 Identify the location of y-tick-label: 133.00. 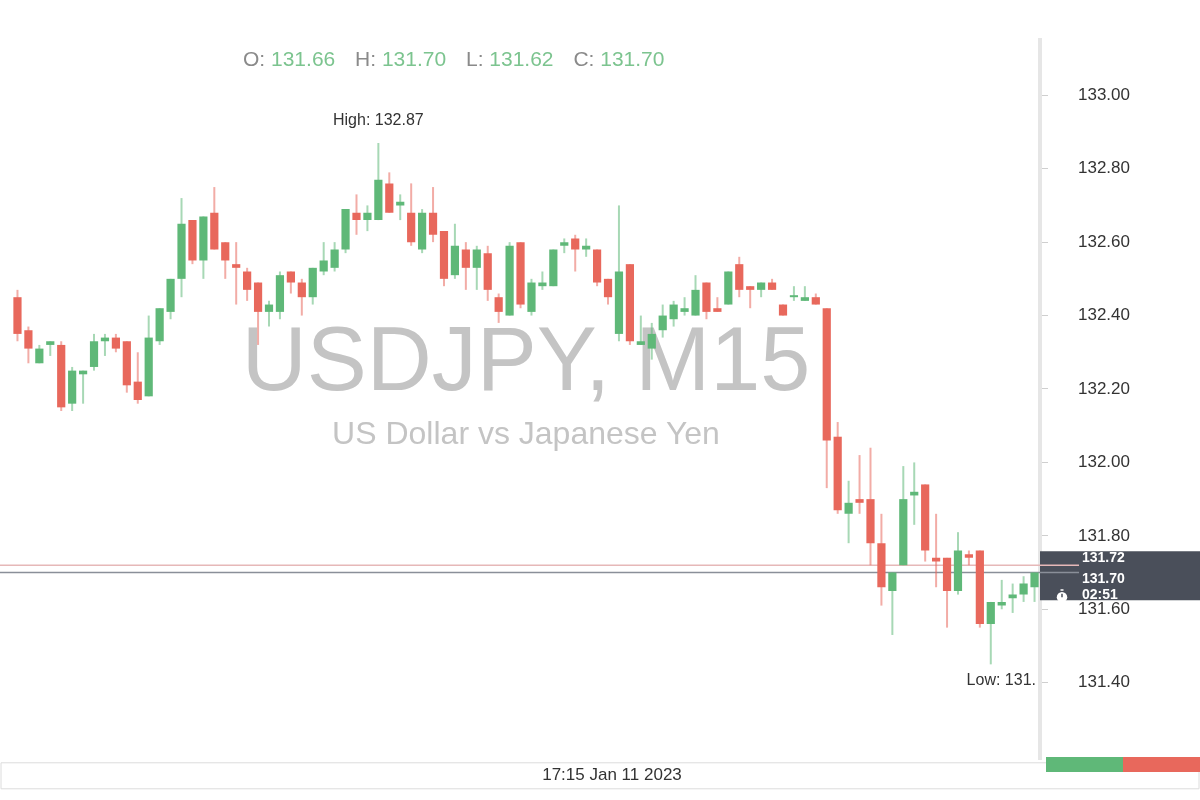
(1104, 94).